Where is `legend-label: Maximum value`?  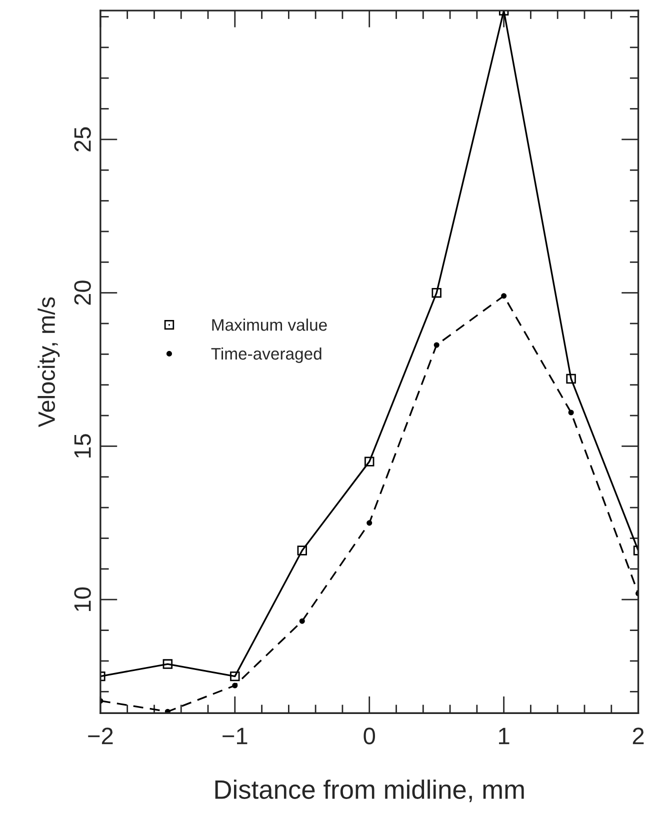 legend-label: Maximum value is located at coordinates (269, 324).